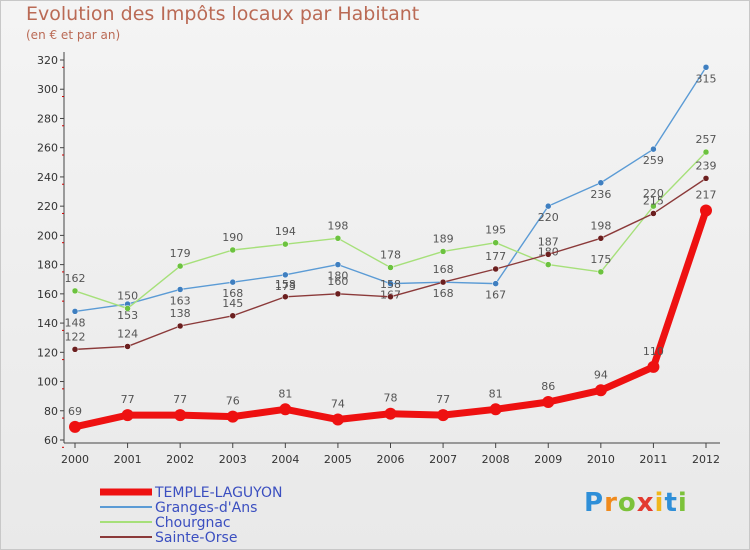 The width and height of the screenshot is (750, 550). What do you see at coordinates (495, 230) in the screenshot?
I see `data-label-chourgnac: 195` at bounding box center [495, 230].